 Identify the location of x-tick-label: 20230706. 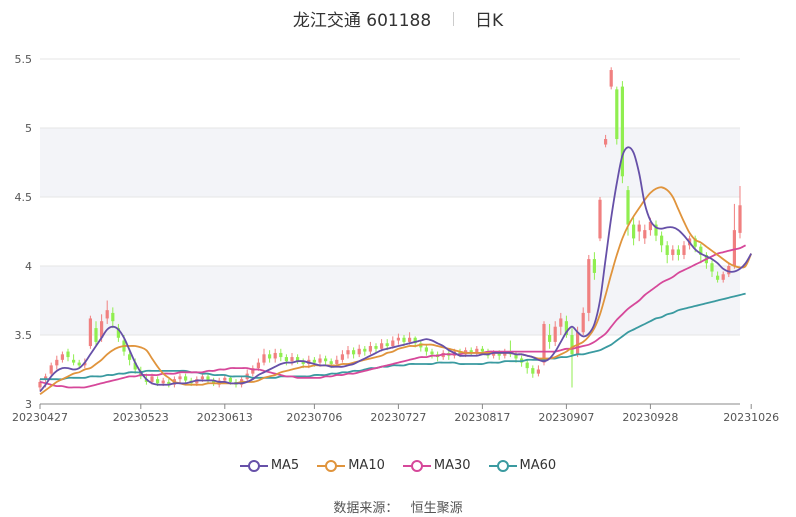
(314, 417).